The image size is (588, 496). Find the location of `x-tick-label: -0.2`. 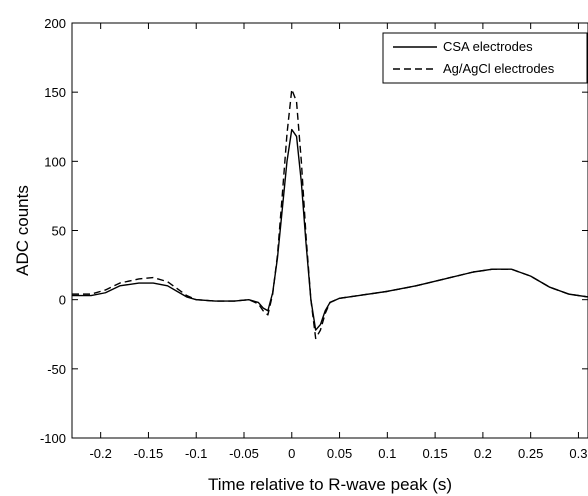

x-tick-label: -0.2 is located at coordinates (100, 453).